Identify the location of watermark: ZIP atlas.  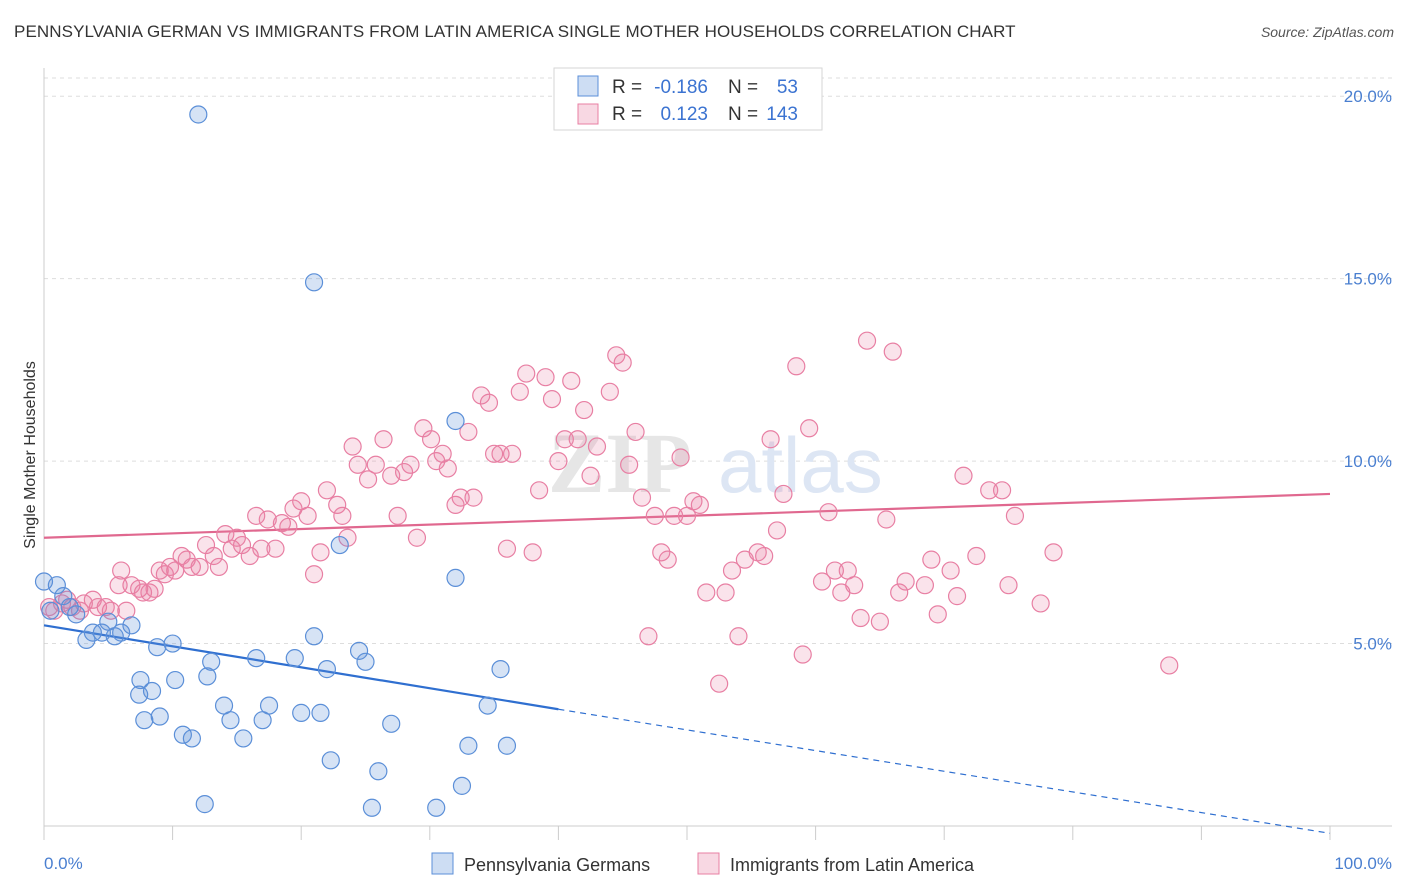
(715, 463).